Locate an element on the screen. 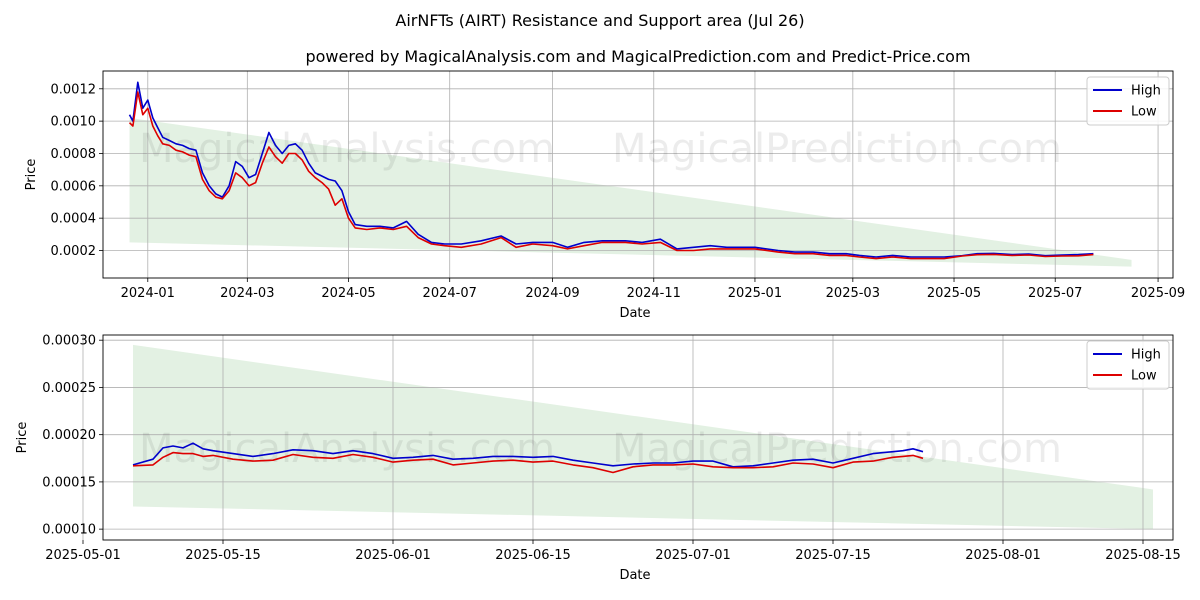  x-tick-label: 2025-07-01 is located at coordinates (693, 555).